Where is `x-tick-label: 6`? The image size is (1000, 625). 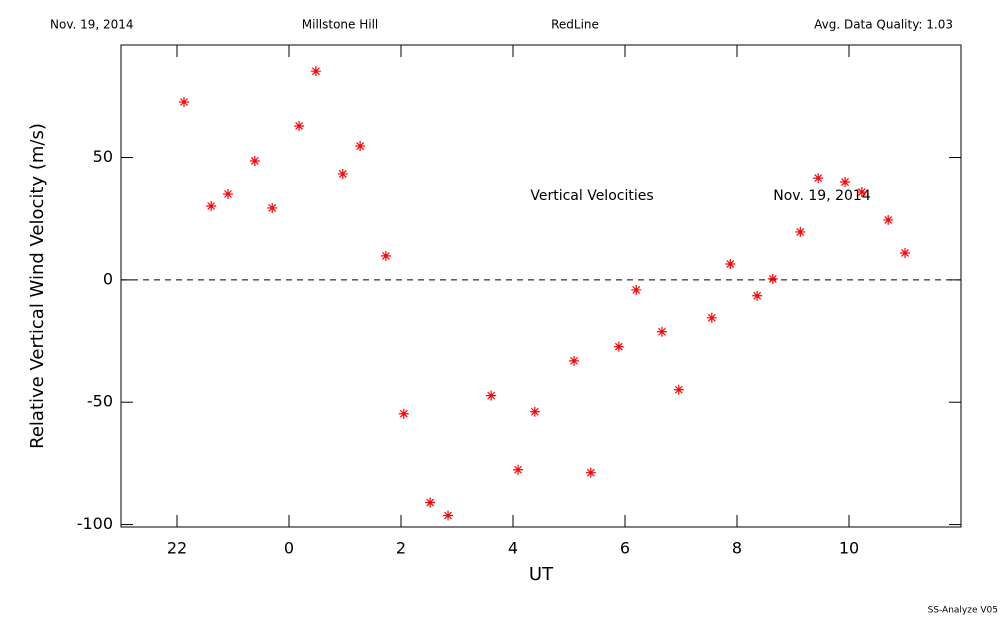 x-tick-label: 6 is located at coordinates (625, 548).